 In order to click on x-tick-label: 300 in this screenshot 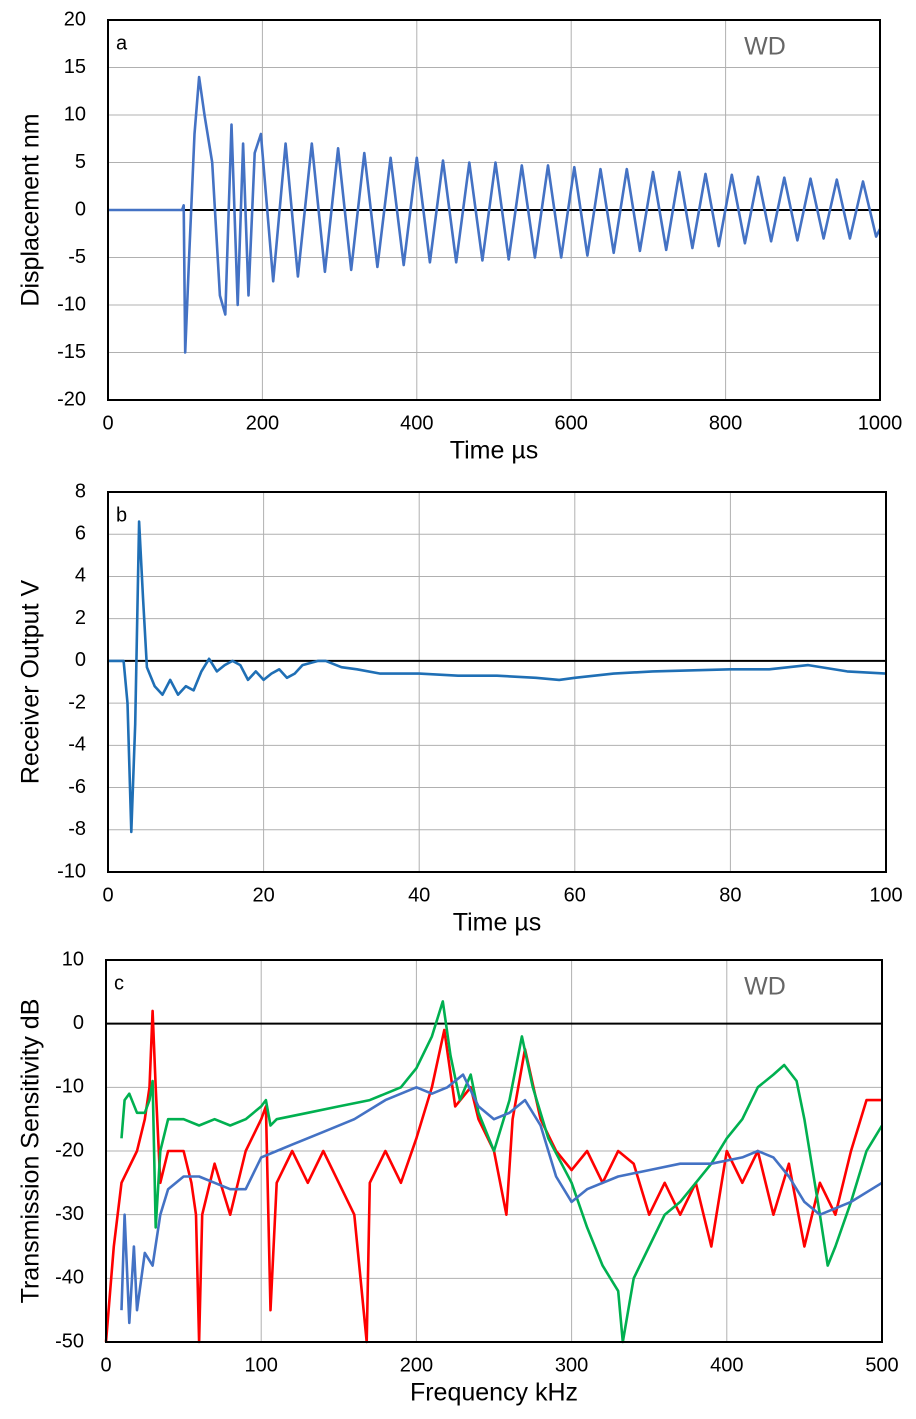, I will do `click(571, 1365)`.